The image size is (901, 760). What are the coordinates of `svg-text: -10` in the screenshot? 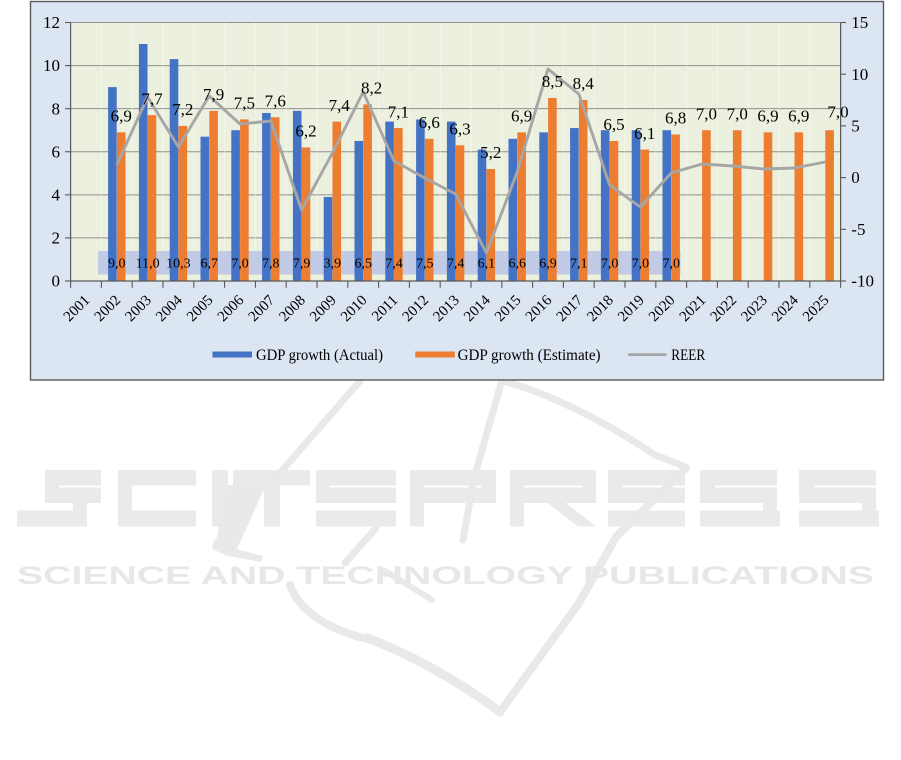 It's located at (862, 281).